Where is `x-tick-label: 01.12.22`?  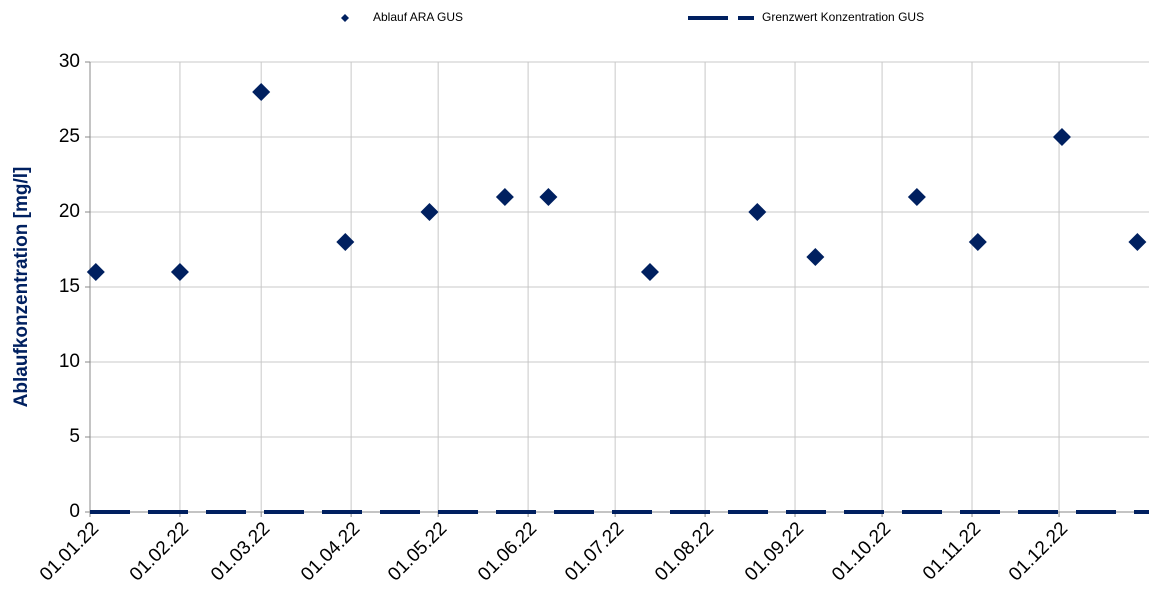 x-tick-label: 01.12.22 is located at coordinates (1038, 551).